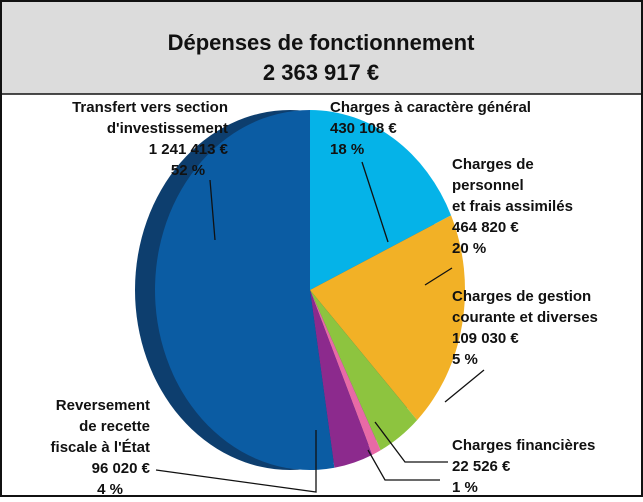 This screenshot has width=643, height=502. What do you see at coordinates (100, 447) in the screenshot?
I see `slice-label: fiscale à l'État` at bounding box center [100, 447].